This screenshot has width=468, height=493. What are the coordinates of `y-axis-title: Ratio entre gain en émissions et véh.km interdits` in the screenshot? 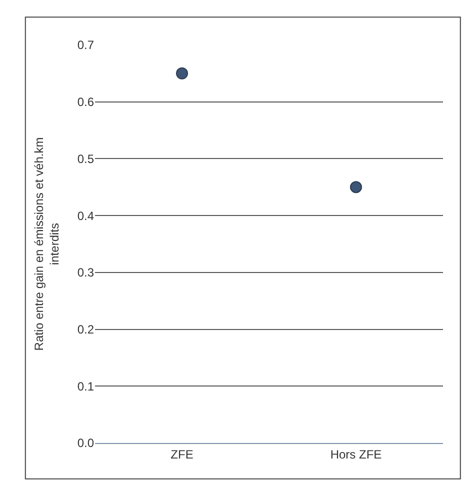 It's located at (47, 244).